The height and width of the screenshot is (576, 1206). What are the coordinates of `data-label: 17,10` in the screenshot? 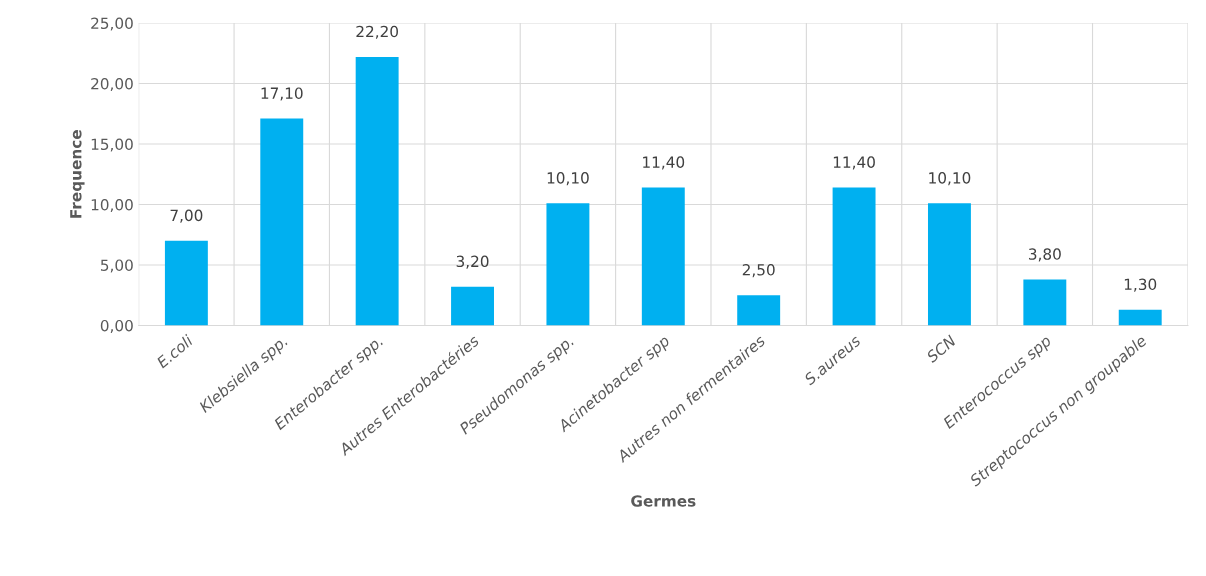 It's located at (282, 94).